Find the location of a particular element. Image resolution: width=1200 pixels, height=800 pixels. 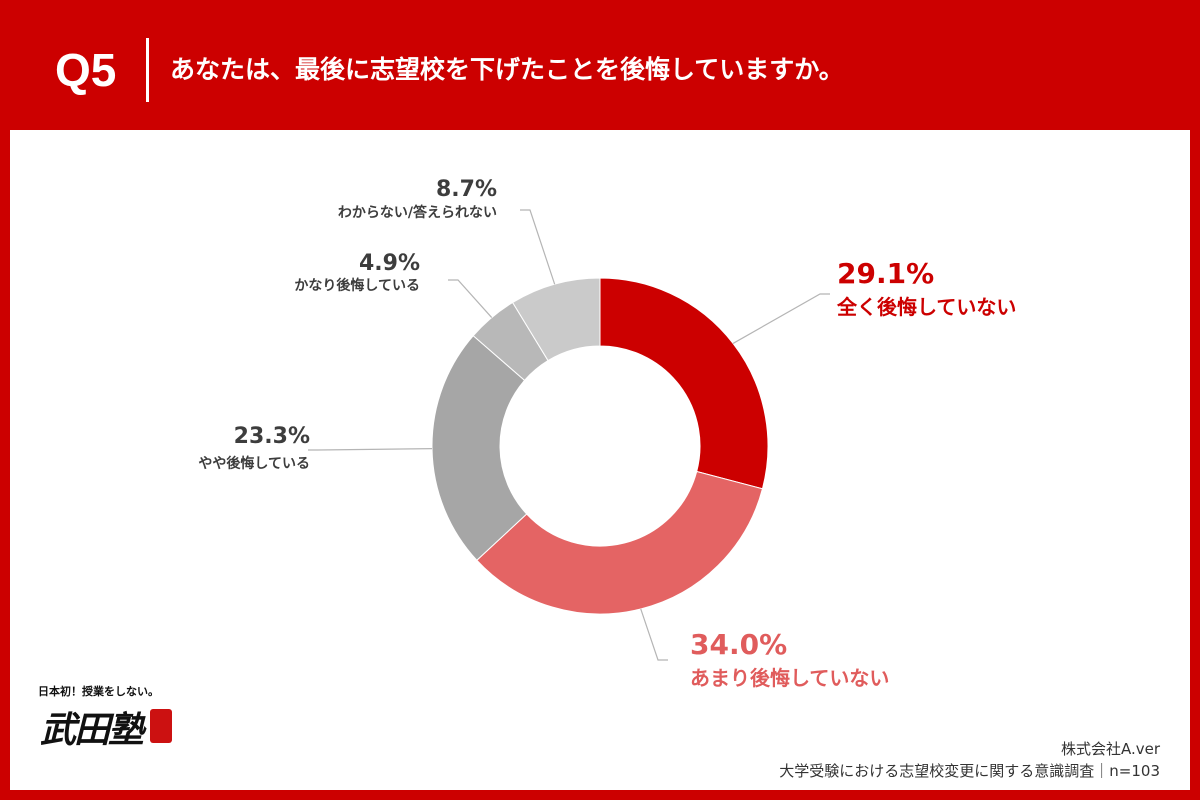

slice-category-label-2: あまり後悔していない is located at coordinates (789, 678).